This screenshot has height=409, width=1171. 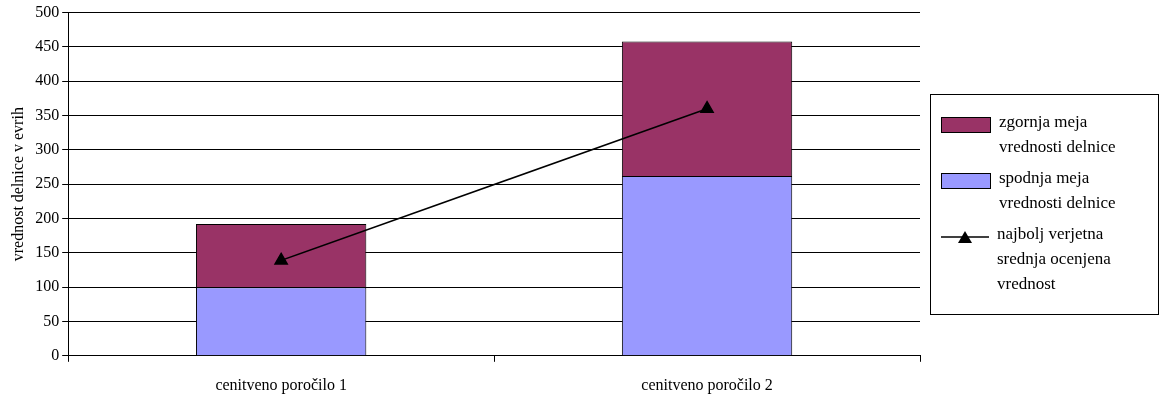 I want to click on y-tick-label: 450, so click(x=47, y=46).